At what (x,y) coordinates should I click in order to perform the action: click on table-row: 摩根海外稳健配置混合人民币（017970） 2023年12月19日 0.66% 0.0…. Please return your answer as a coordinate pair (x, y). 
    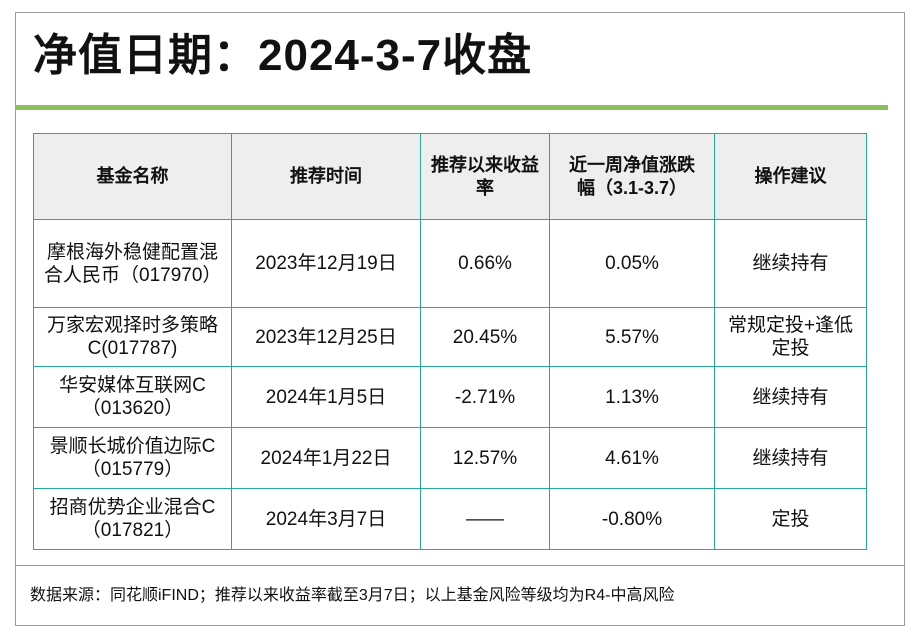
    Looking at the image, I should click on (450, 263).